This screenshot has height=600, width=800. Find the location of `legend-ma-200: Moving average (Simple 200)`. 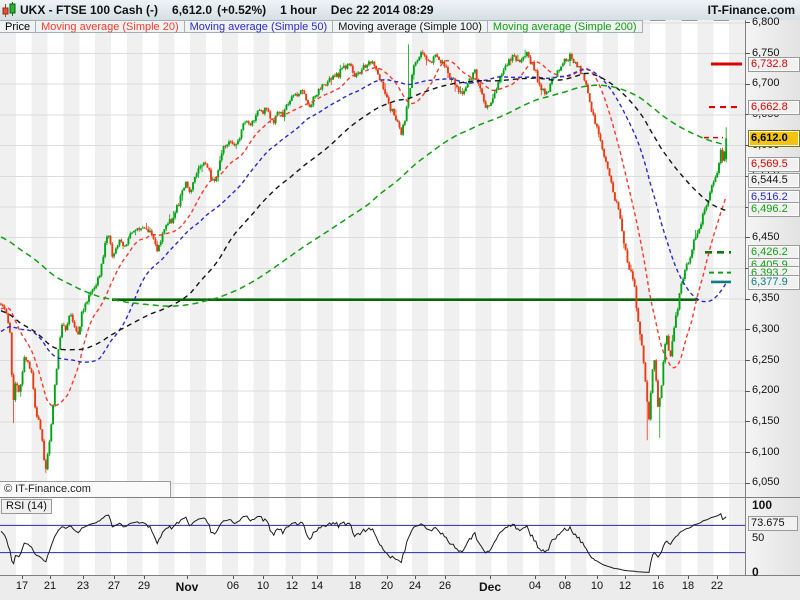

legend-ma-200: Moving average (Simple 200) is located at coordinates (564, 26).